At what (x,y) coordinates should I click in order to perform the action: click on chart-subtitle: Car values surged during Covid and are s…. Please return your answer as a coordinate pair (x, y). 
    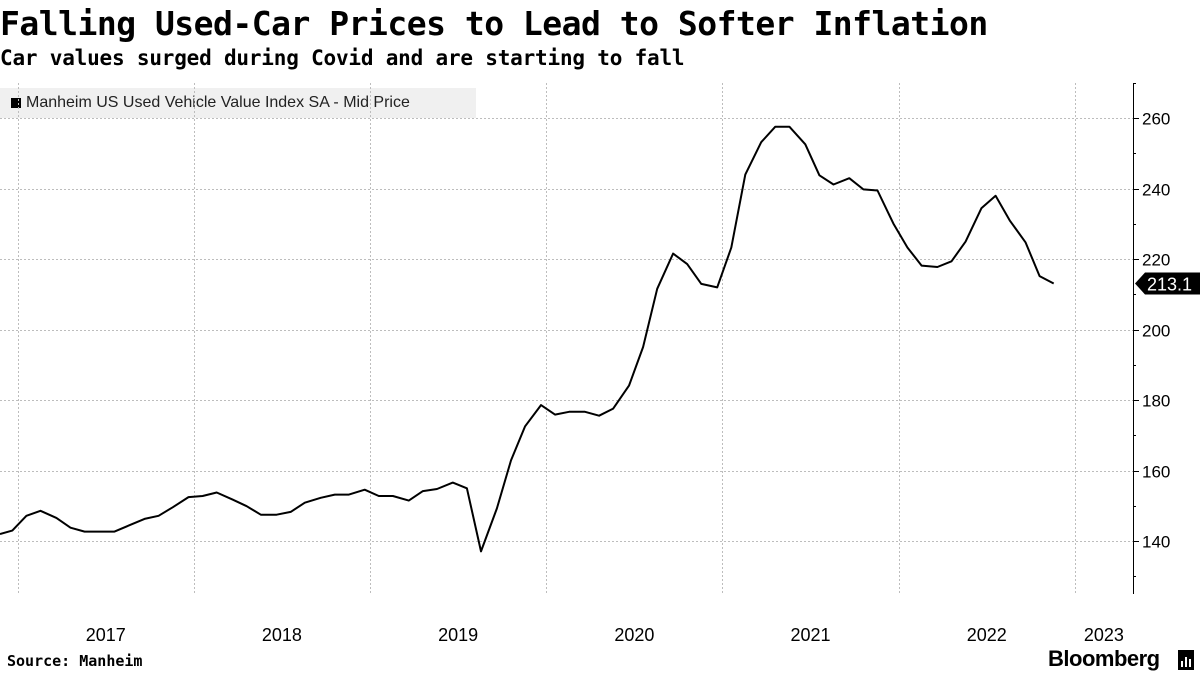
    Looking at the image, I should click on (342, 58).